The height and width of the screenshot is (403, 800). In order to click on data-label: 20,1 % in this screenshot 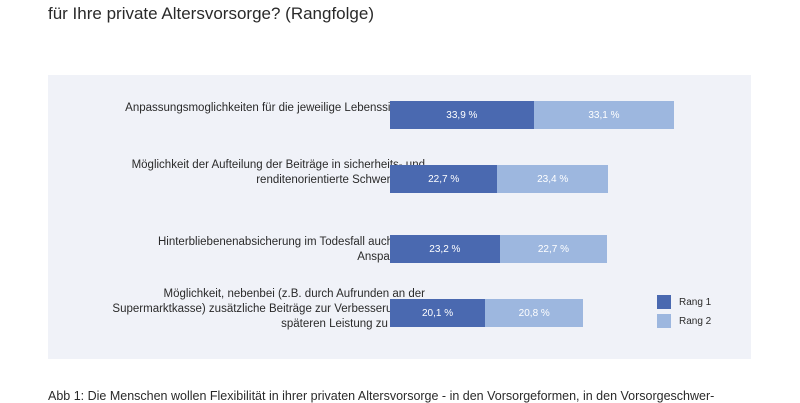, I will do `click(437, 313)`.